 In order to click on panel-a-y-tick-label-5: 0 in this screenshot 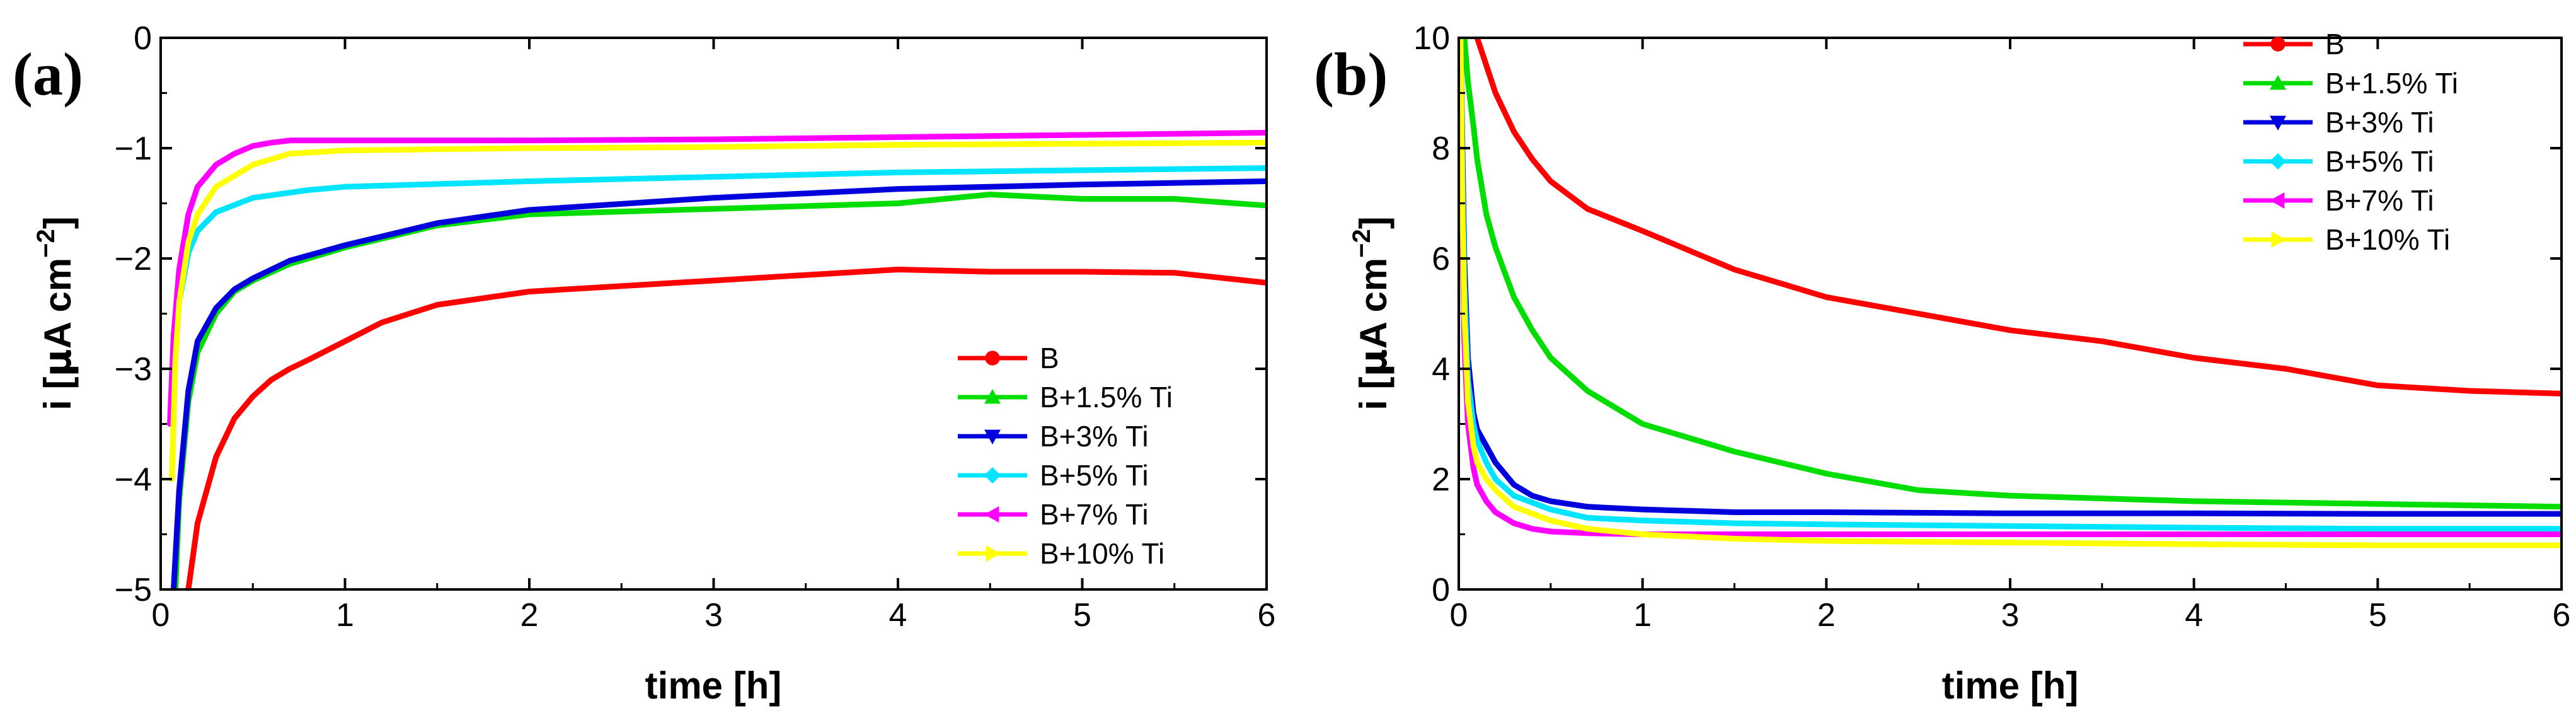, I will do `click(143, 38)`.